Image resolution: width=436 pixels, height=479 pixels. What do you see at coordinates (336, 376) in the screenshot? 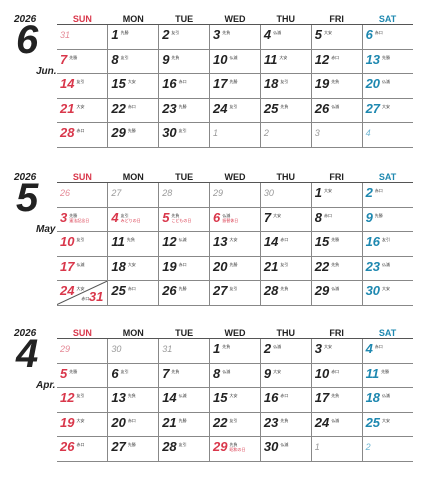
I see `day-cell: 10 赤口` at bounding box center [336, 376].